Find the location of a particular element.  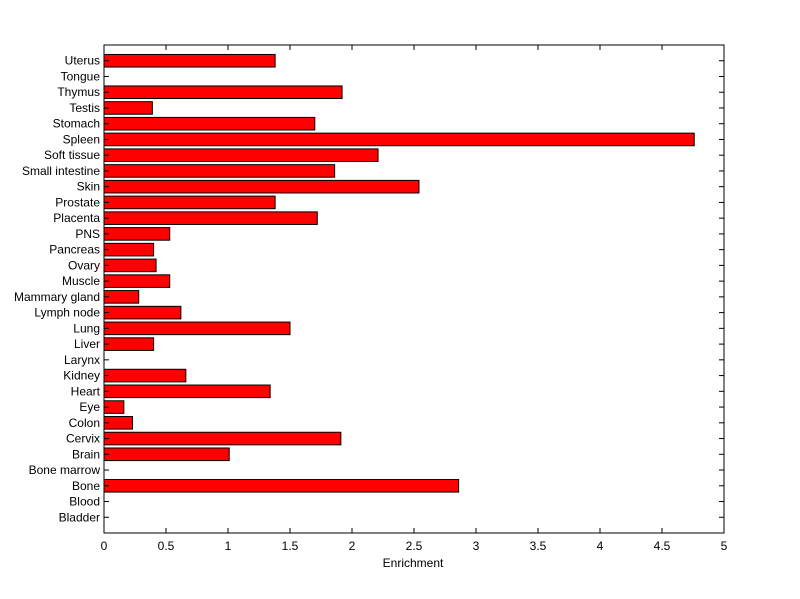

bar-thymus is located at coordinates (223, 92).